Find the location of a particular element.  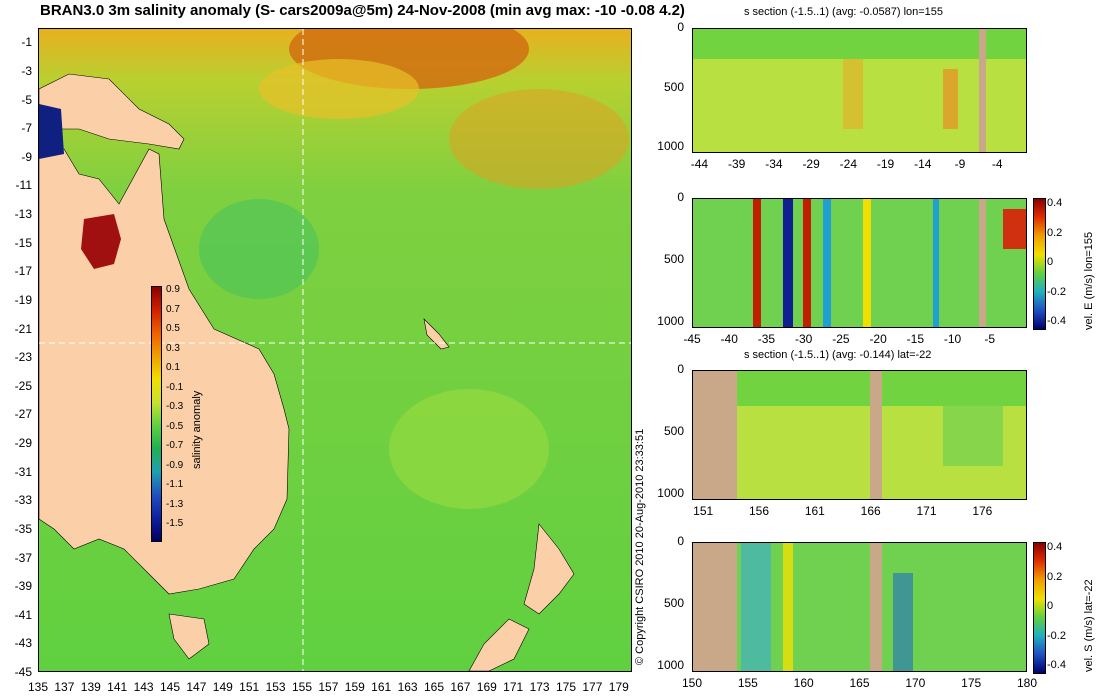

p4-c-label: 0.2 is located at coordinates (1055, 576).